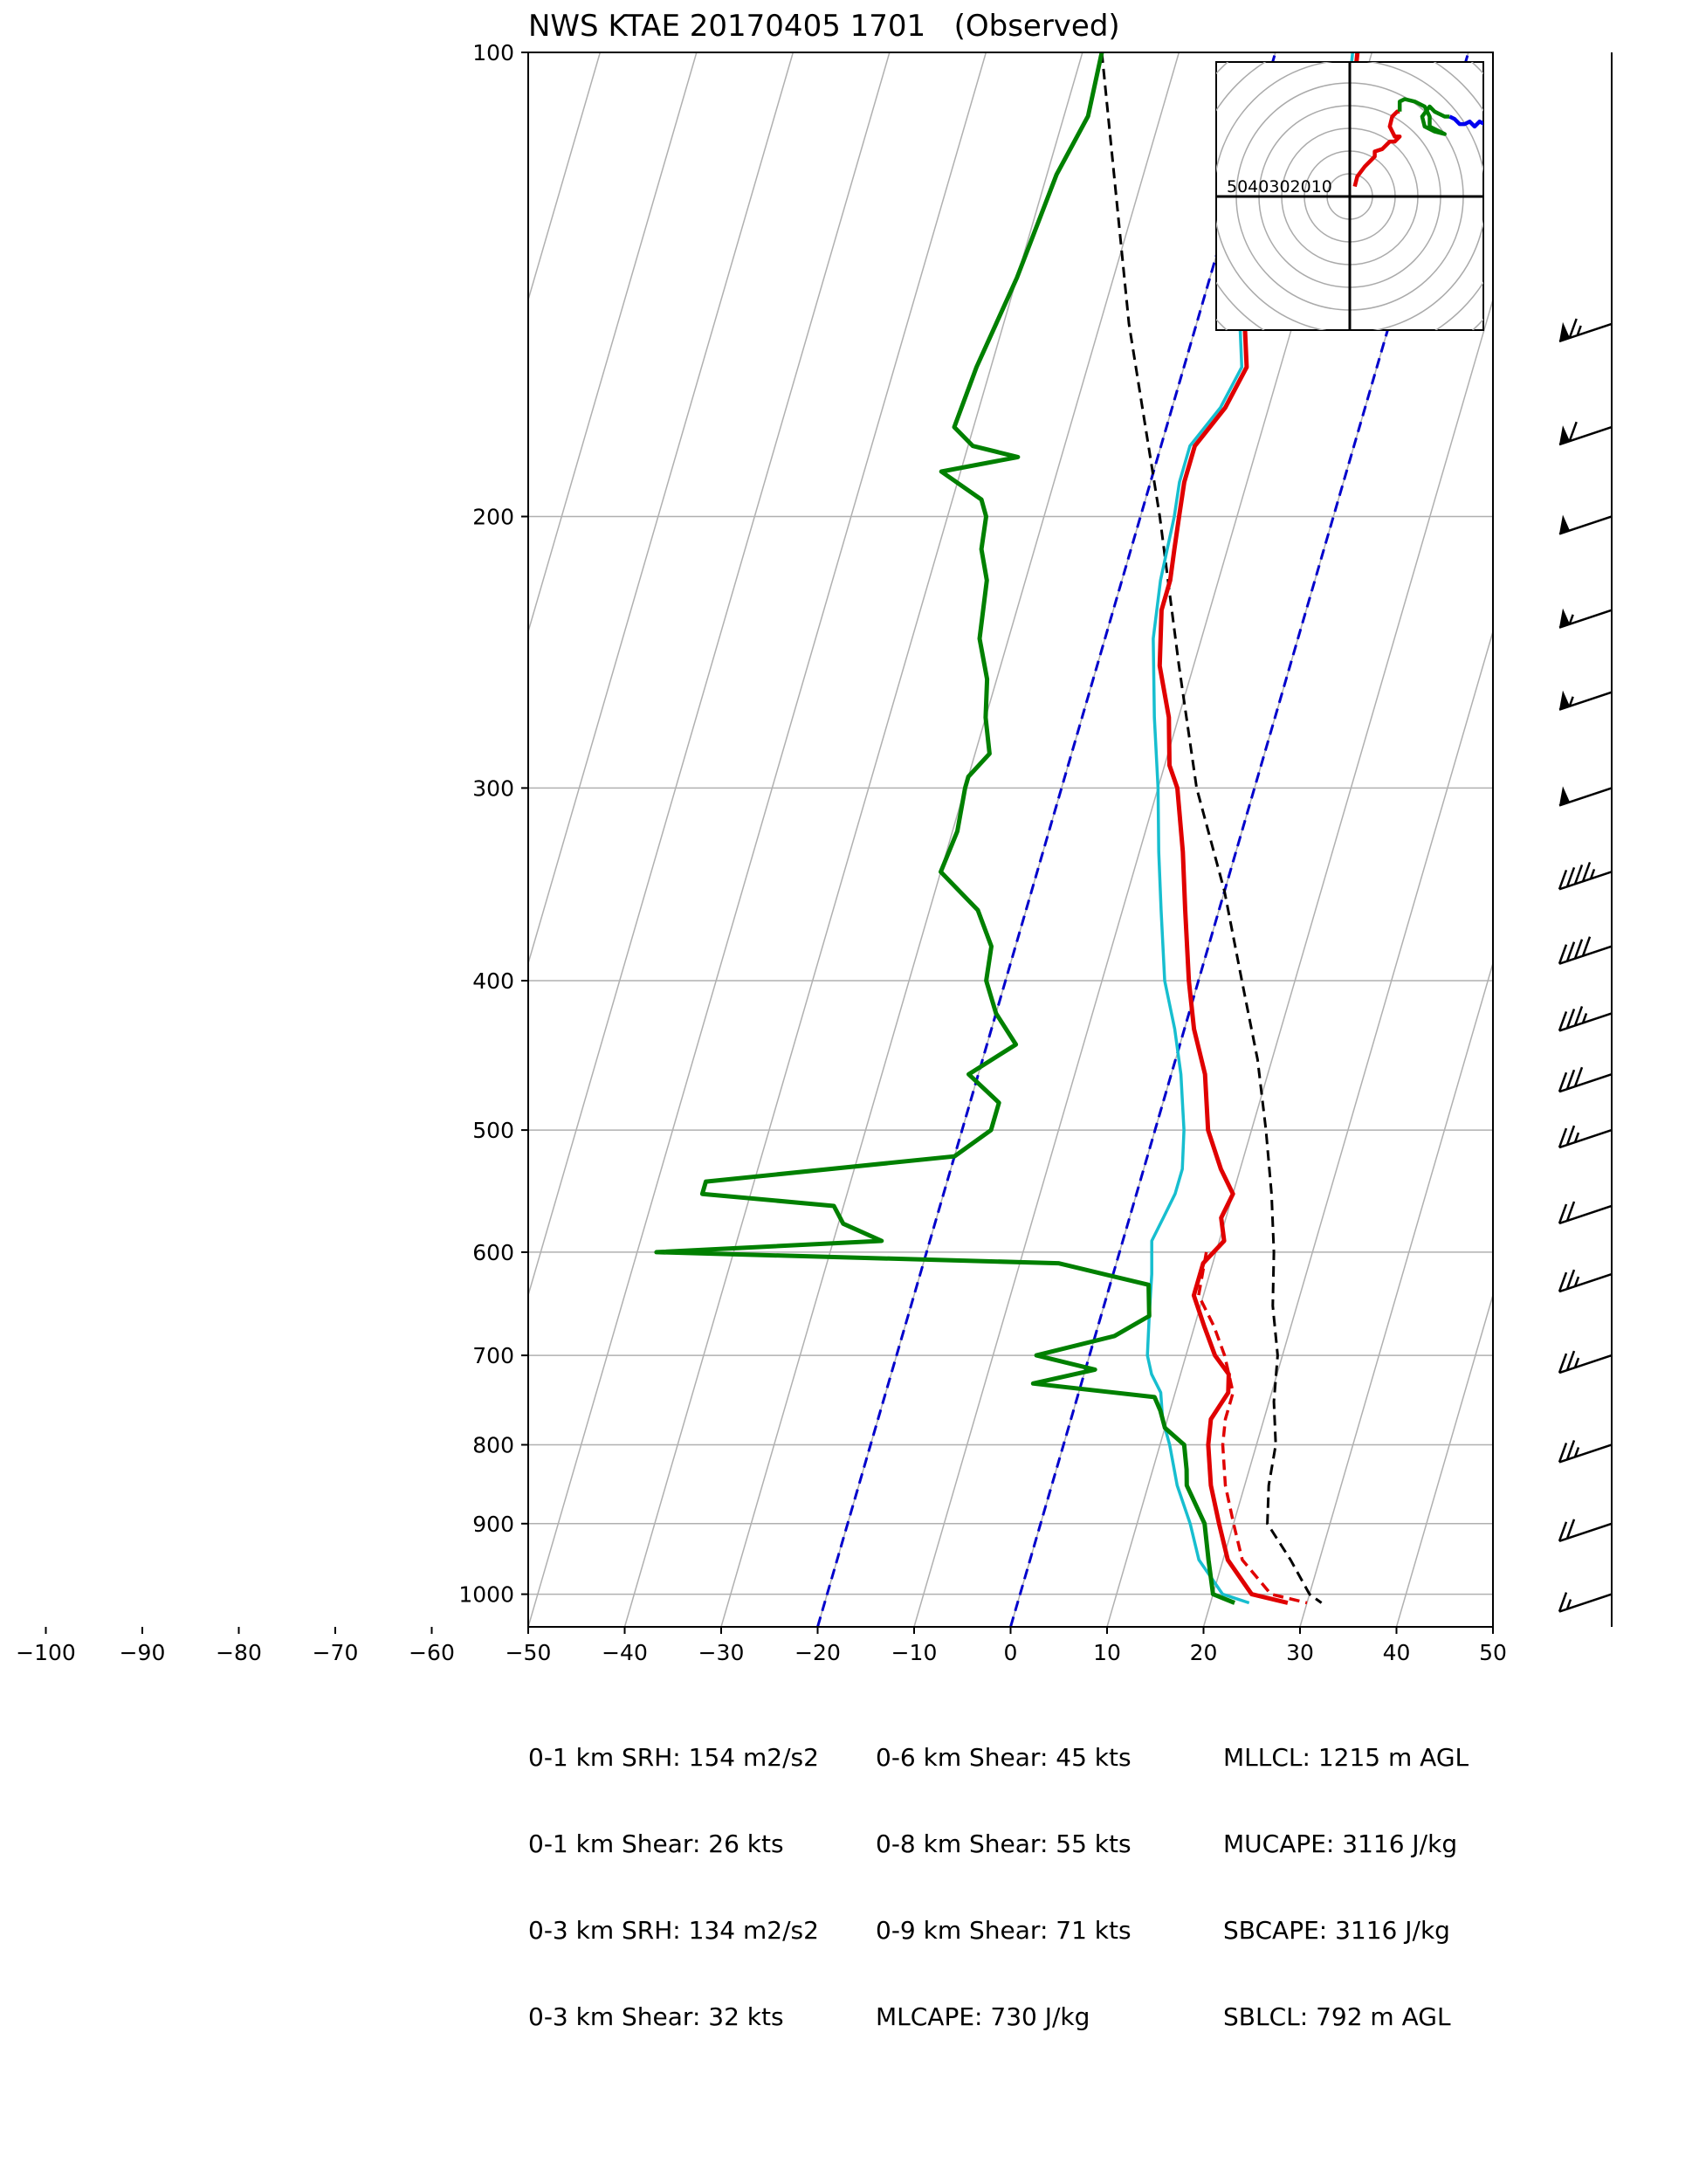  Describe the element at coordinates (1004, 1757) in the screenshot. I see `param-shear-06: 0-6 km Shear: 45 kts` at that location.